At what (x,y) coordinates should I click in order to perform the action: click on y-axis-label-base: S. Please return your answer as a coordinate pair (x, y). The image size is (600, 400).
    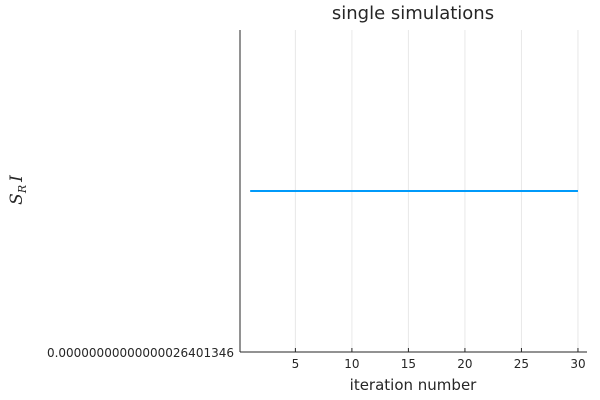
    Looking at the image, I should click on (17, 199).